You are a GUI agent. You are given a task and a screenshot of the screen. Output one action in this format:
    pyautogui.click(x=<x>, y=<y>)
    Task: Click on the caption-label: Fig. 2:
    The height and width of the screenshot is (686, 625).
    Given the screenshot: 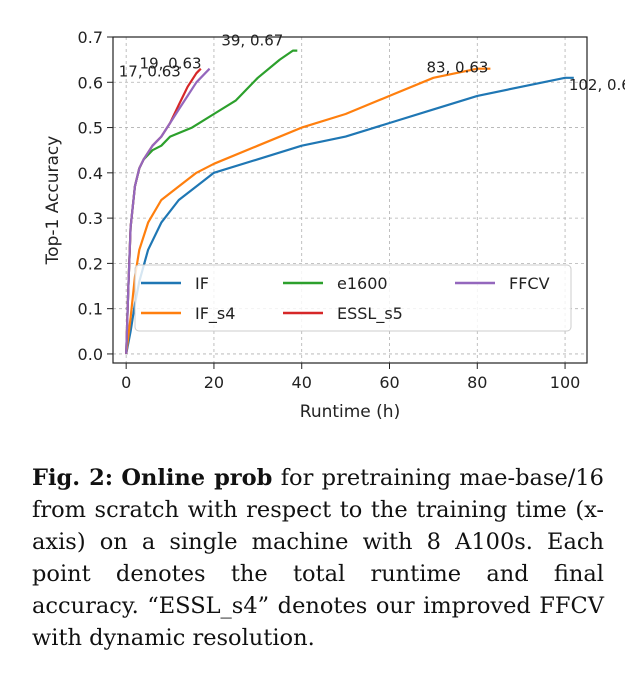 What is the action you would take?
    pyautogui.click(x=73, y=478)
    